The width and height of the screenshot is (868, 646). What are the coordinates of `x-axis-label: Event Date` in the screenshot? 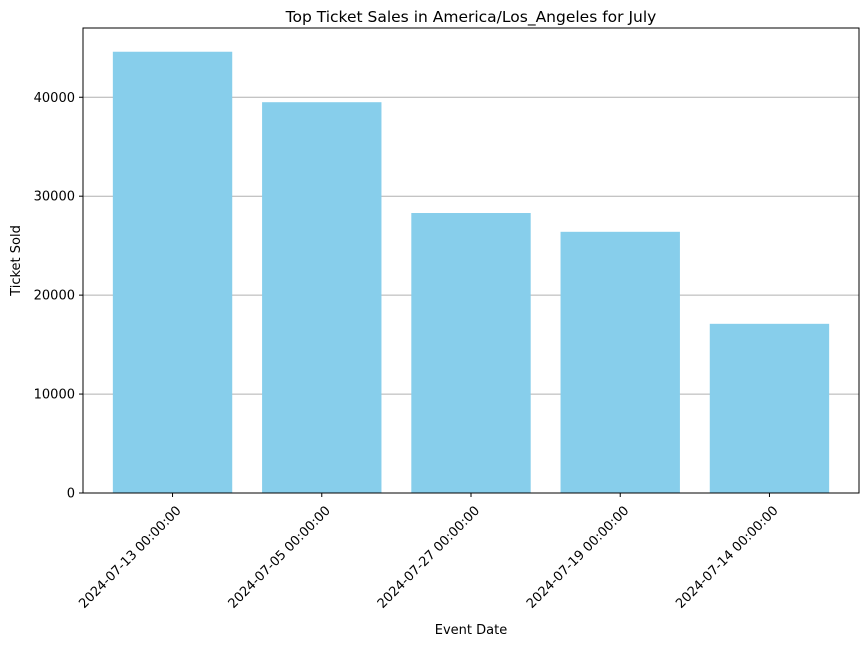 It's located at (471, 630).